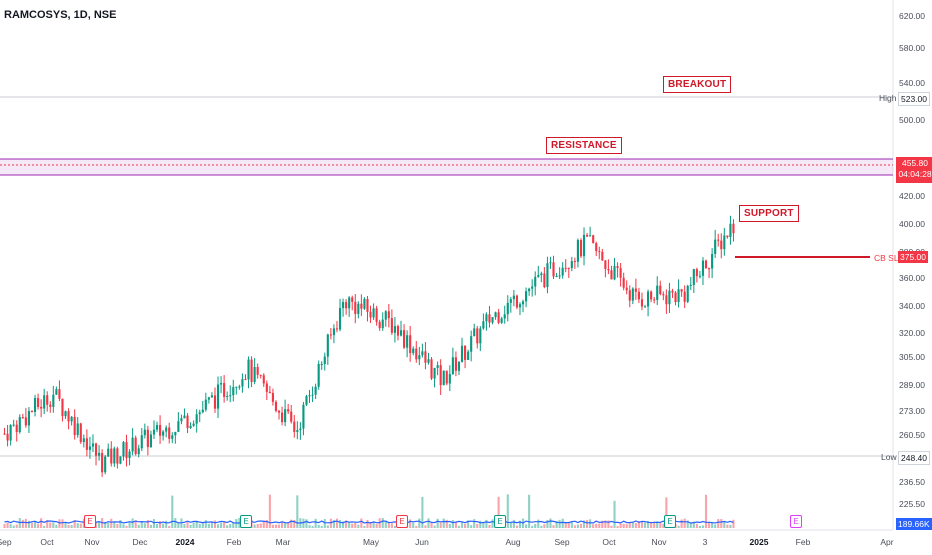 The image size is (932, 555). I want to click on cbsl-value-tag: 375.00, so click(913, 257).